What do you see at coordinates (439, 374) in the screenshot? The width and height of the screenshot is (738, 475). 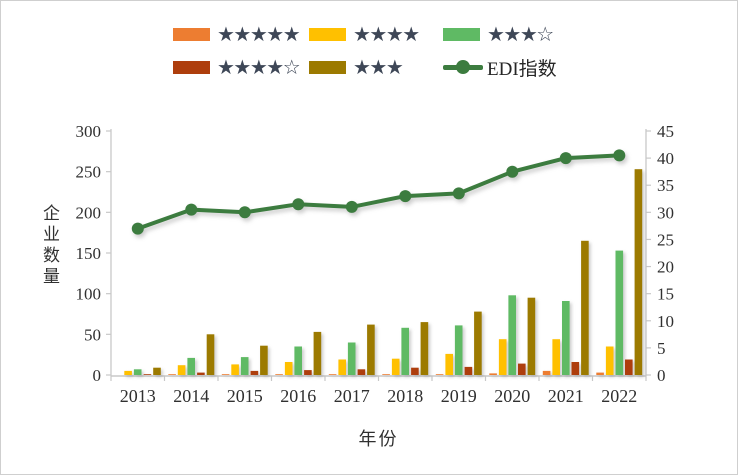 I see `bar-★★★★★-2019` at bounding box center [439, 374].